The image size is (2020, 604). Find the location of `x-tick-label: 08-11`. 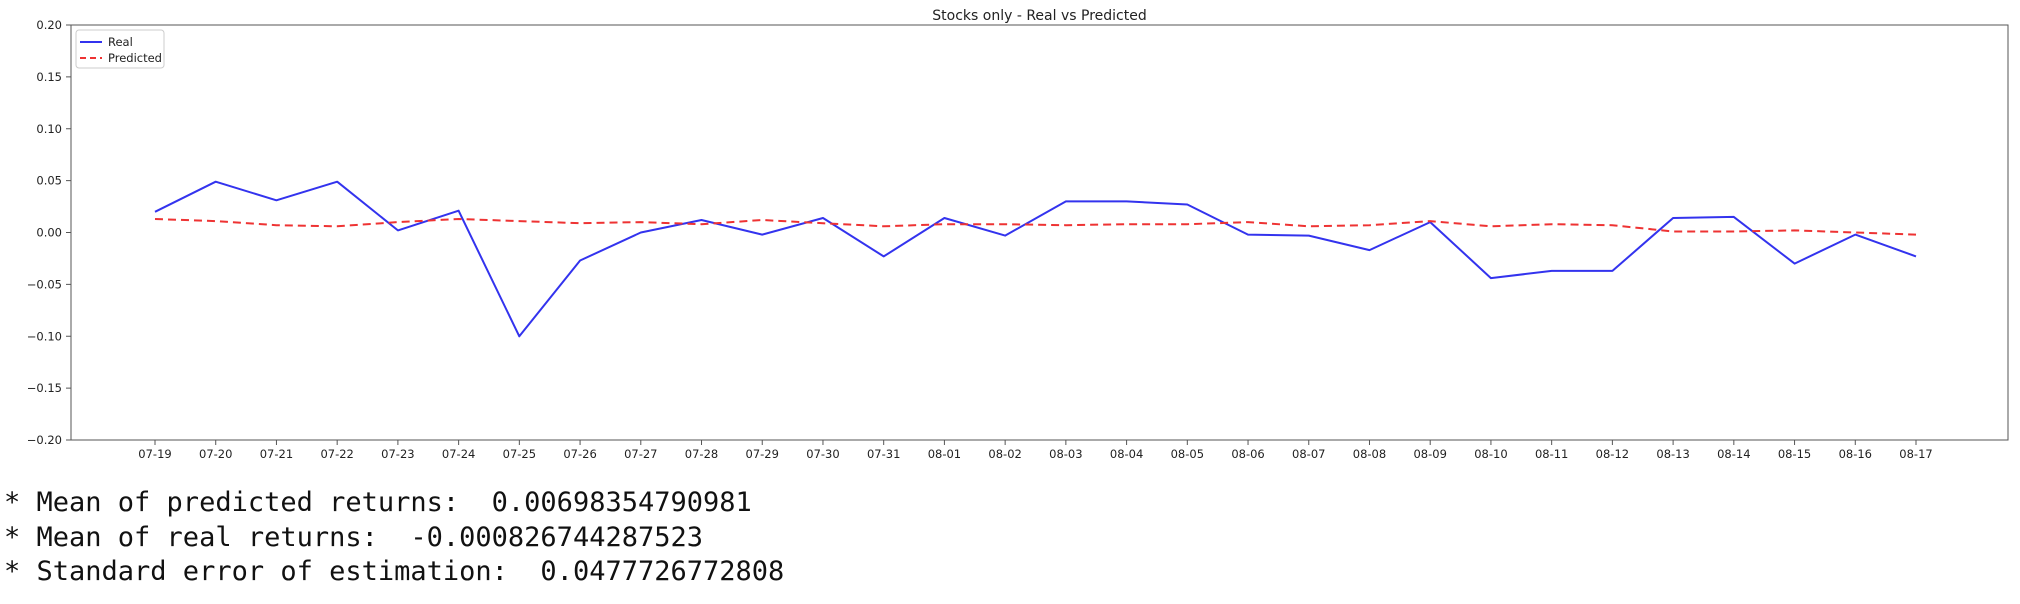

x-tick-label: 08-11 is located at coordinates (1551, 454).